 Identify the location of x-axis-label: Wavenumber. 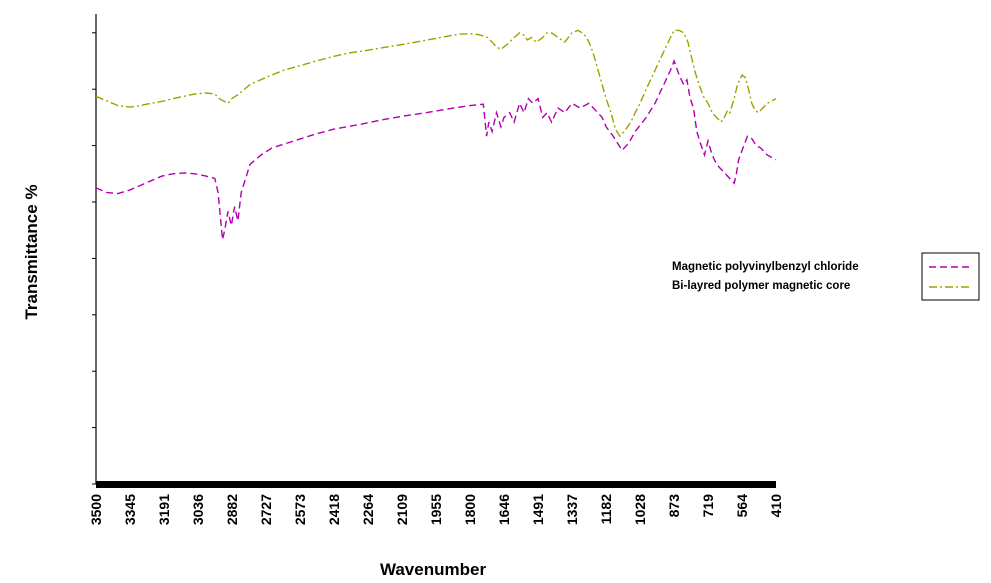
(433, 569).